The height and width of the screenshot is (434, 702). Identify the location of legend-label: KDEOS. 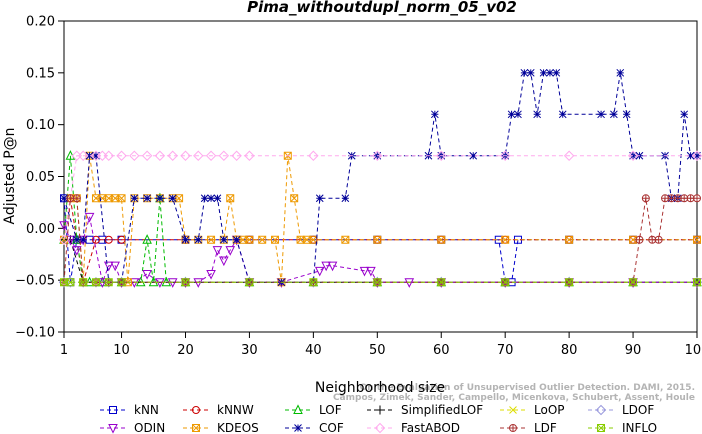
(238, 427).